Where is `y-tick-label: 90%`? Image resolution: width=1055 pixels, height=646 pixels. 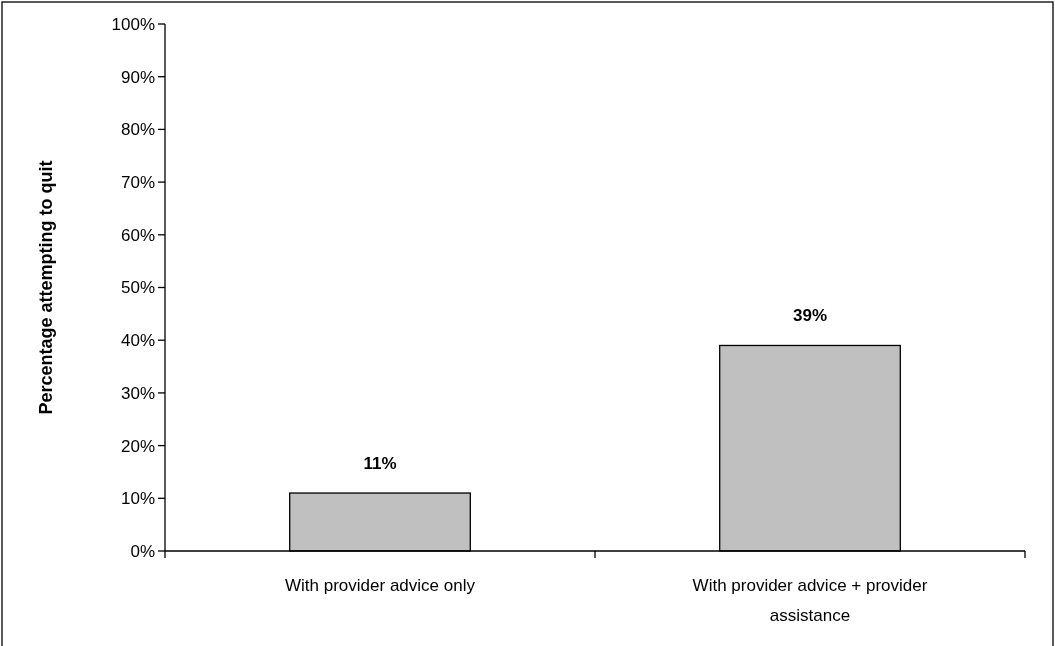 y-tick-label: 90% is located at coordinates (137, 77).